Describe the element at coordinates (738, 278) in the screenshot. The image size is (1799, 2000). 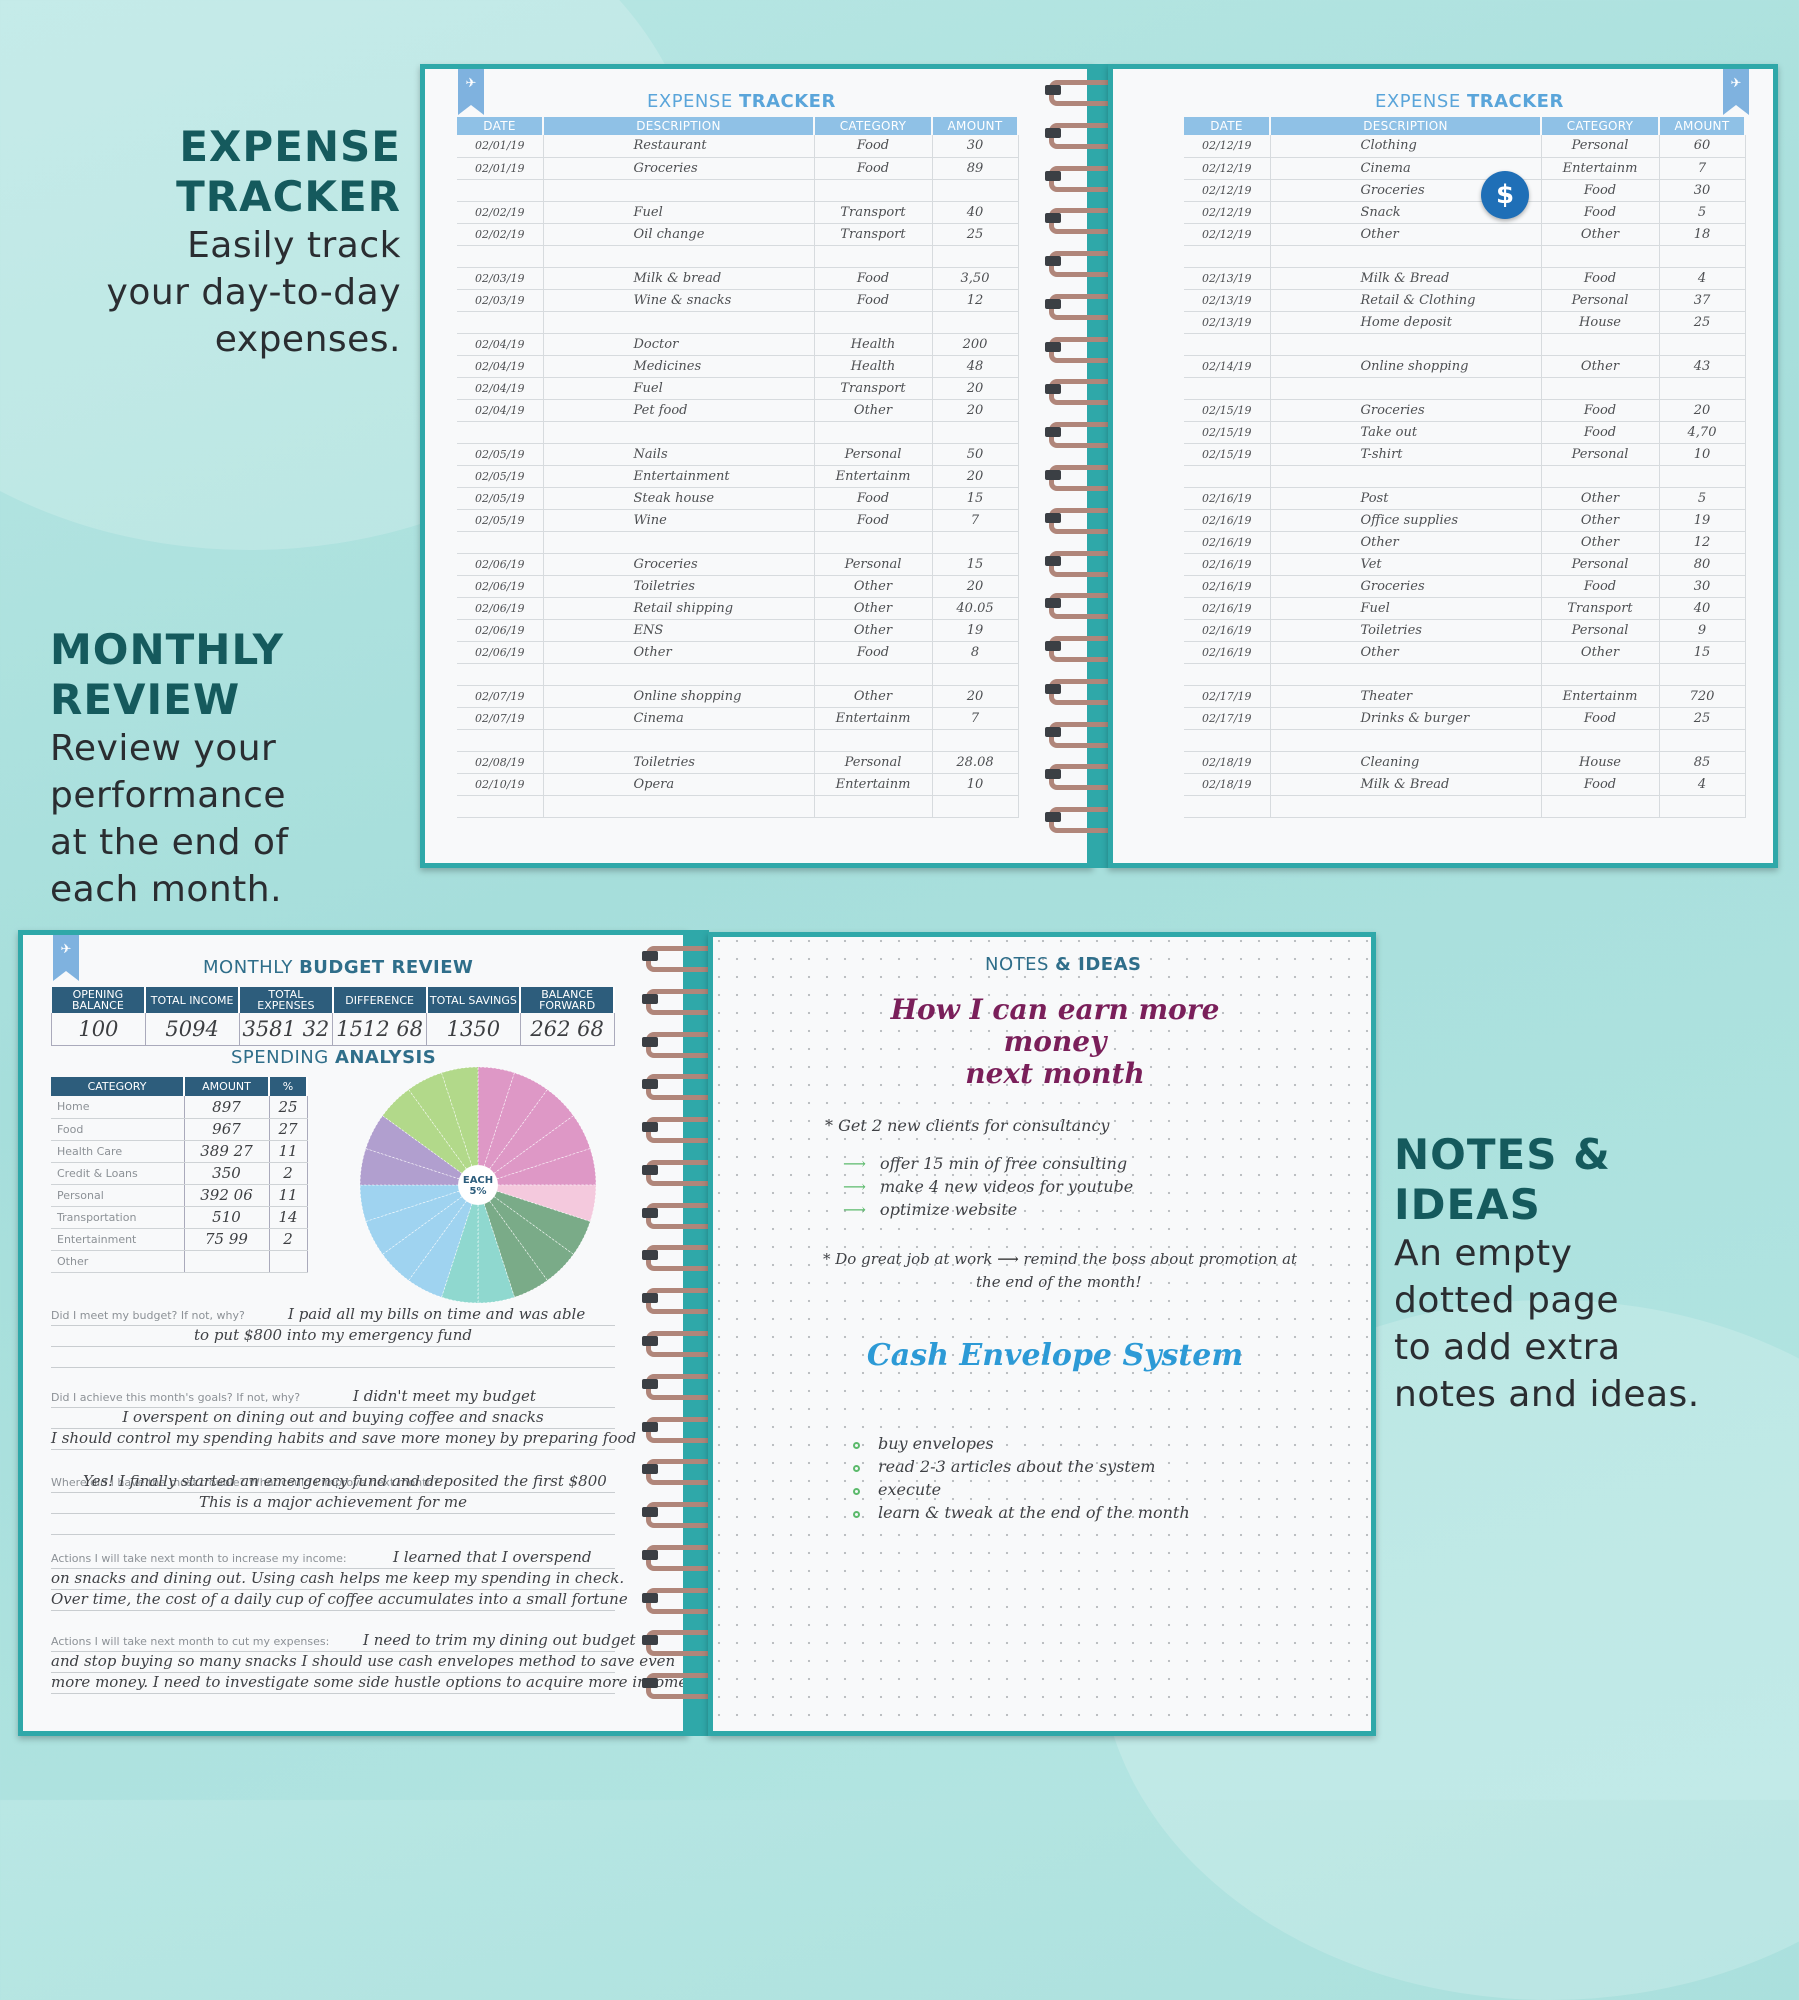
I see `table-row: 02/03/19 Milk & bread Food 3,50` at that location.